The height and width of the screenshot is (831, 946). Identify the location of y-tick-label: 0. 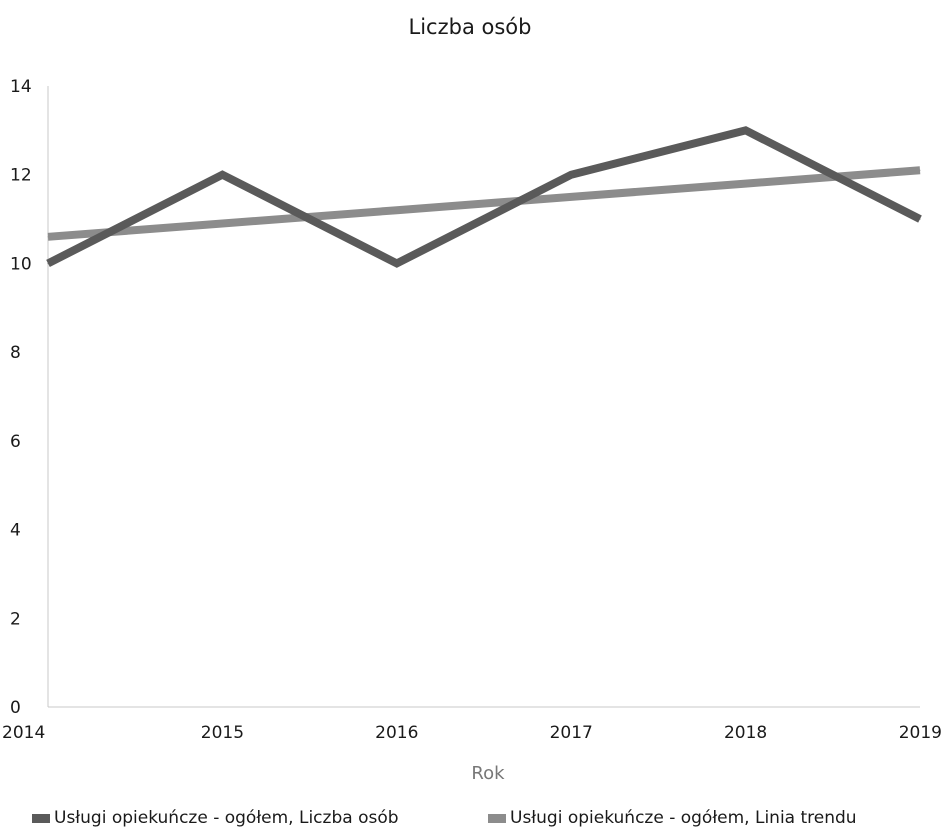
(15, 708).